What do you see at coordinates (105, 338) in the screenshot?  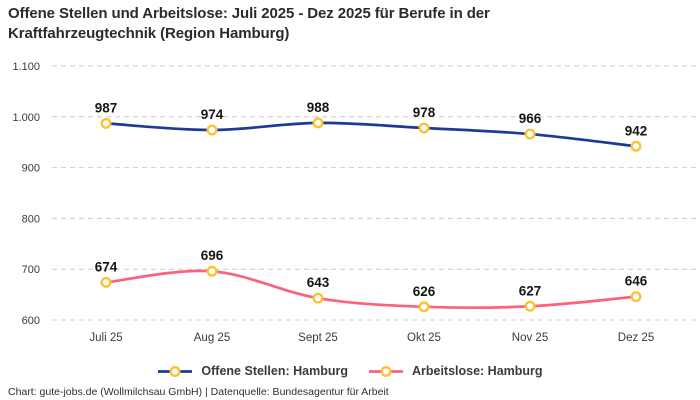 I see `x-axis-label: Juli 25` at bounding box center [105, 338].